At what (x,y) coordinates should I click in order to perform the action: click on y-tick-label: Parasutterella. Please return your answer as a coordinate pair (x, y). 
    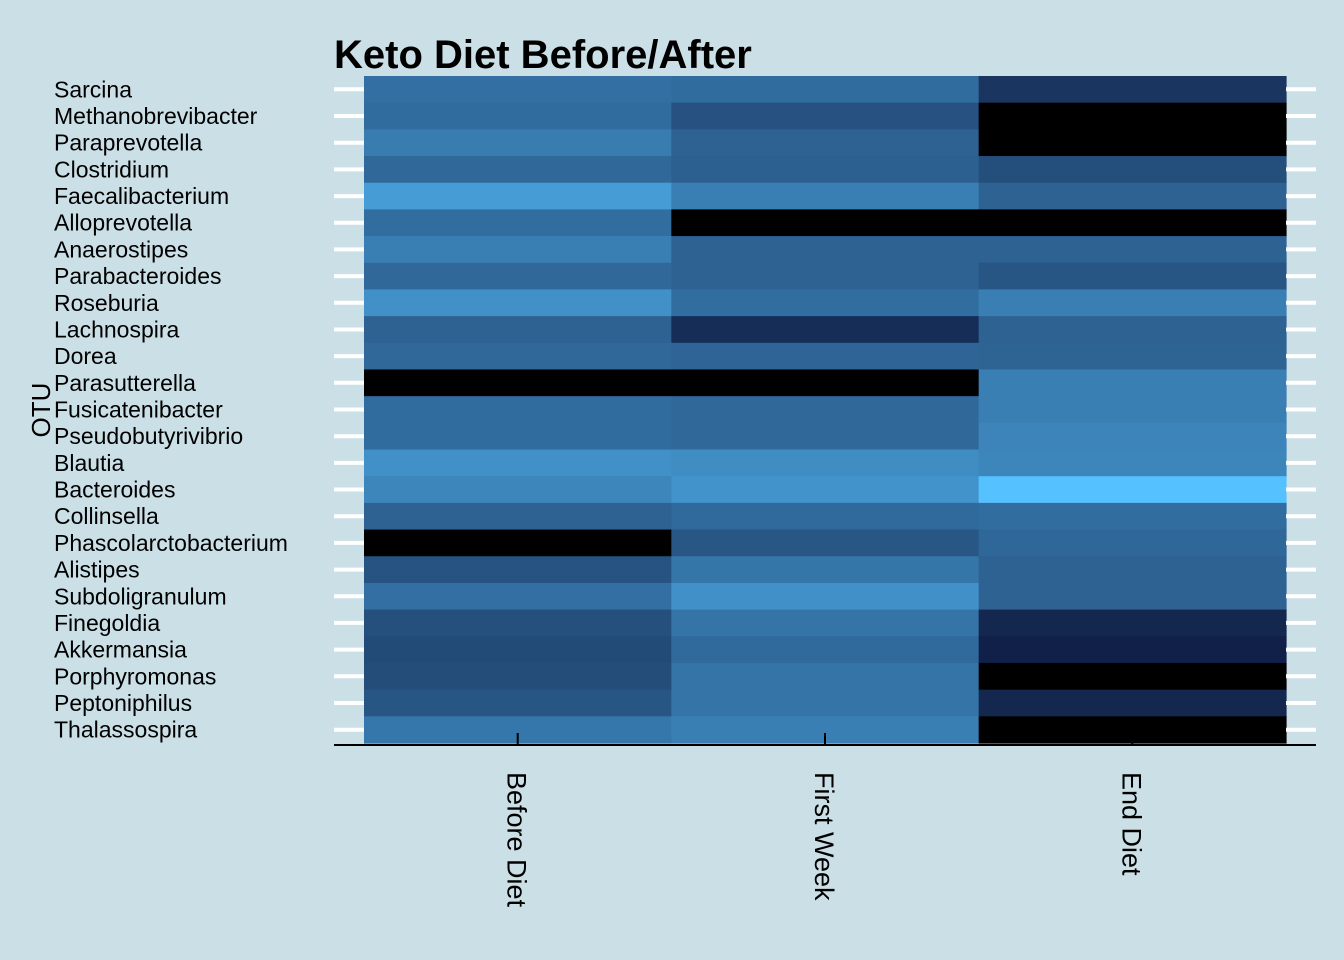
    Looking at the image, I should click on (125, 383).